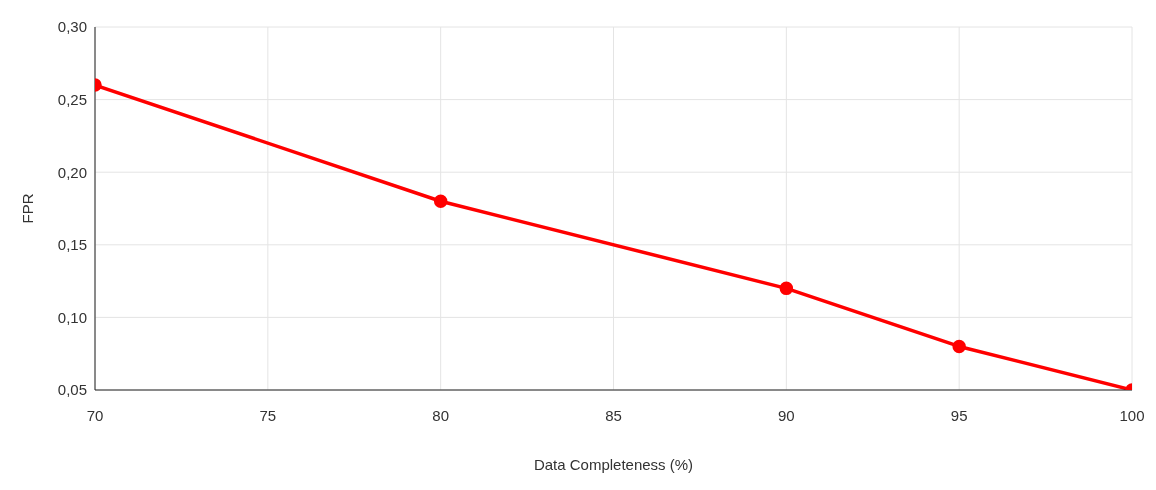  I want to click on y-tick-label: 0,20, so click(72, 172).